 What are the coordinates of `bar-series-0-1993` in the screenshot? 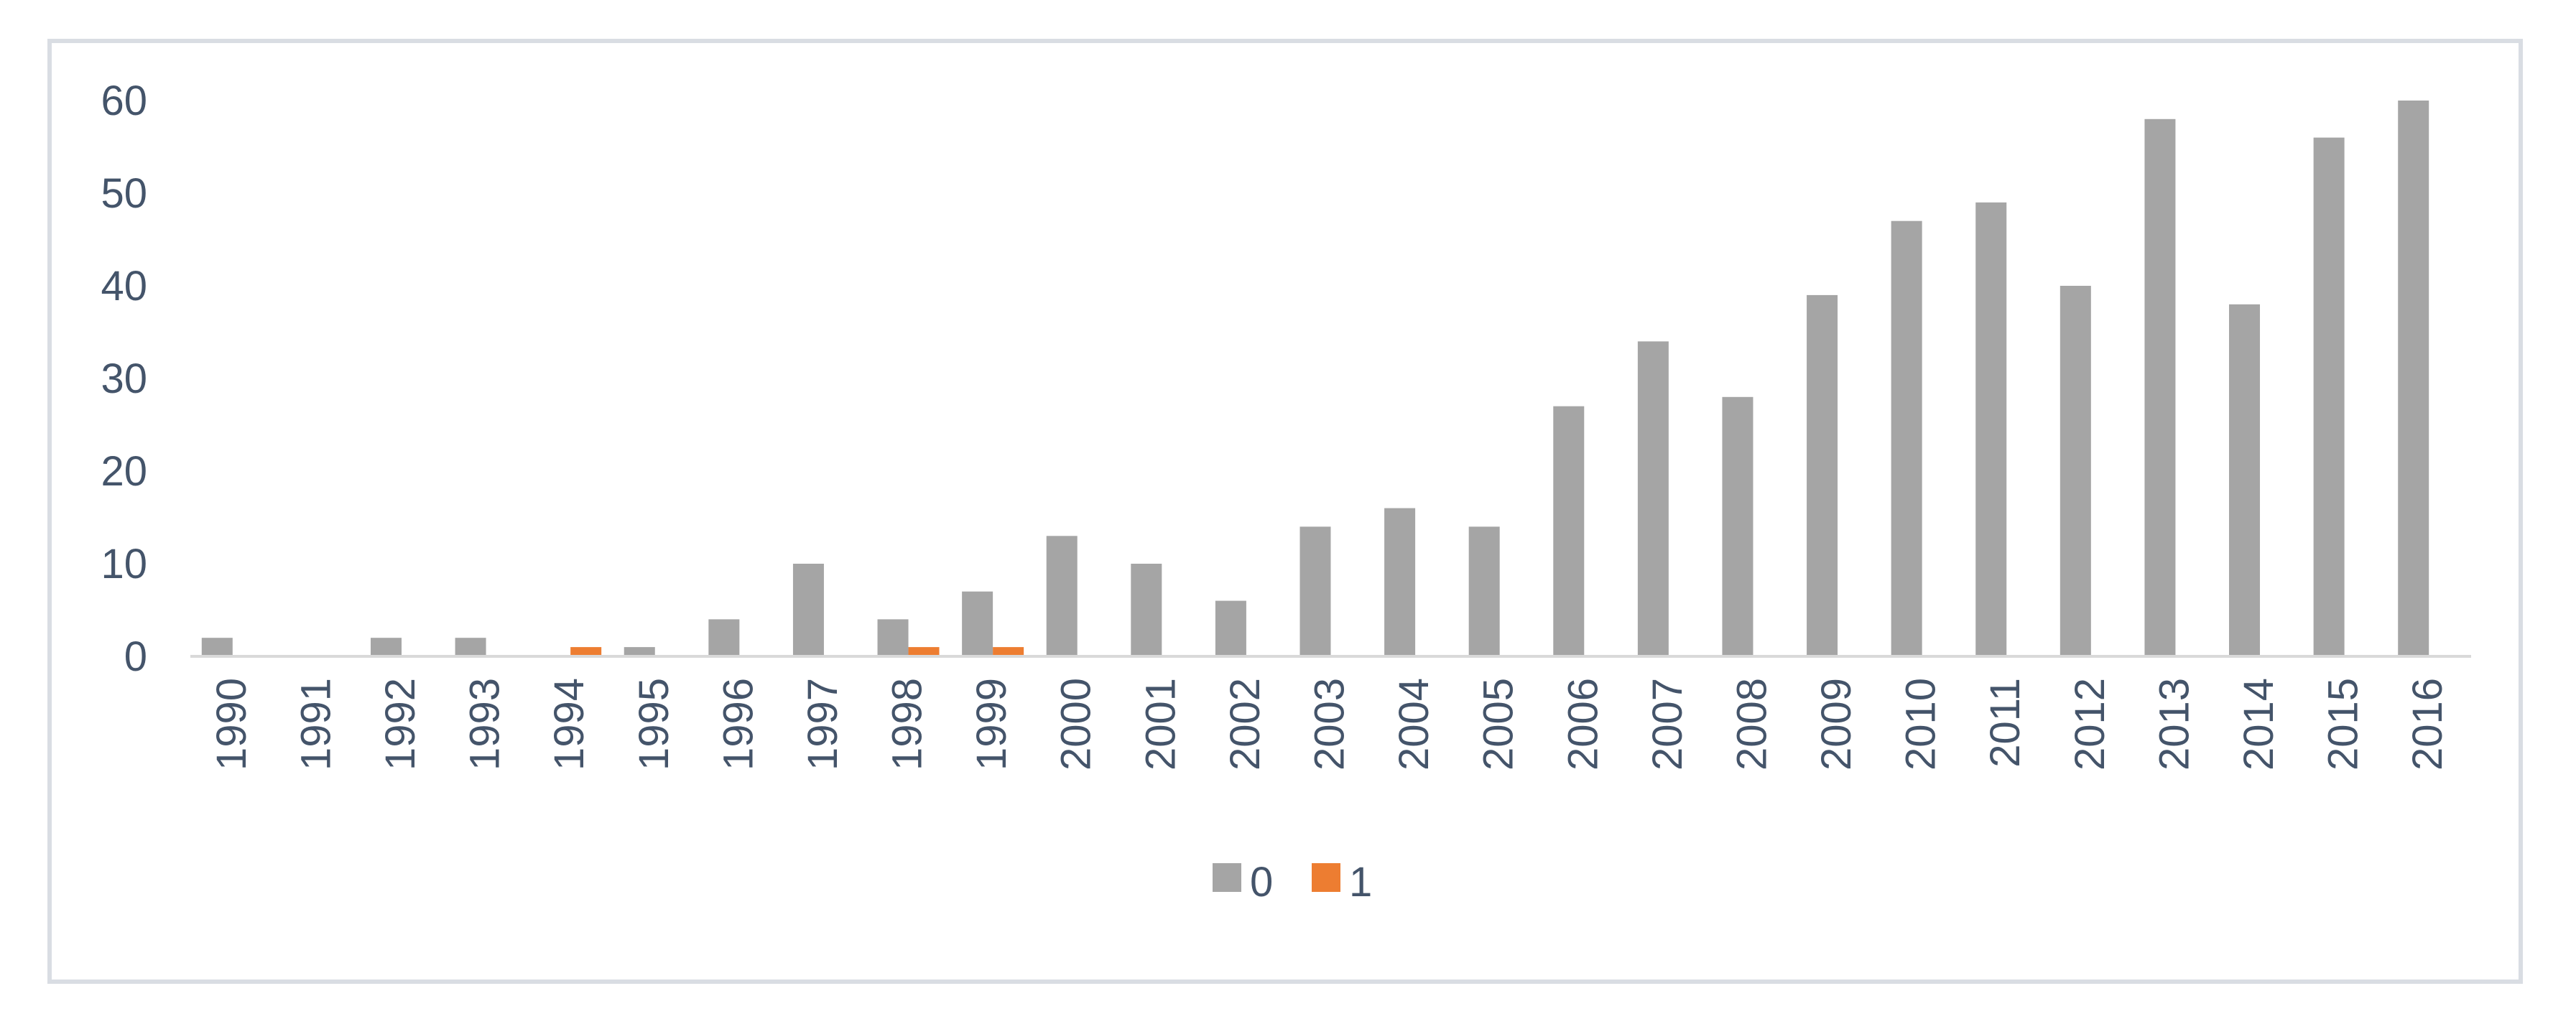 It's located at (470, 647).